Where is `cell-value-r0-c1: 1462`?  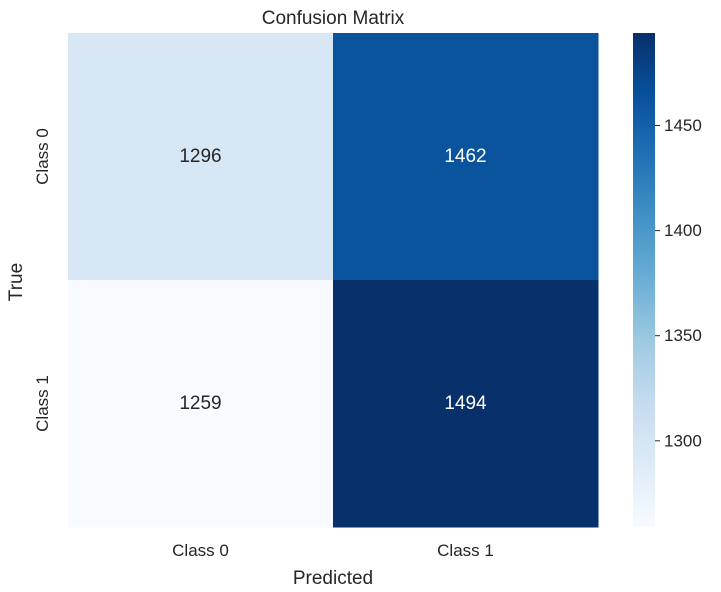 cell-value-r0-c1: 1462 is located at coordinates (465, 156).